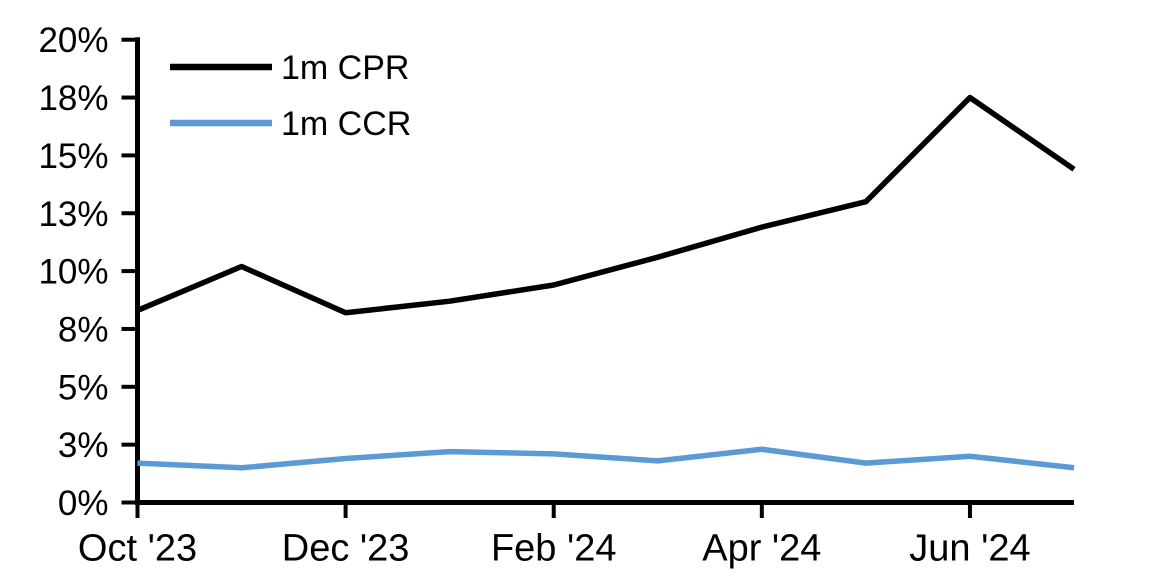  What do you see at coordinates (345, 68) in the screenshot?
I see `legend-label-1m-cpr: 1m CPR` at bounding box center [345, 68].